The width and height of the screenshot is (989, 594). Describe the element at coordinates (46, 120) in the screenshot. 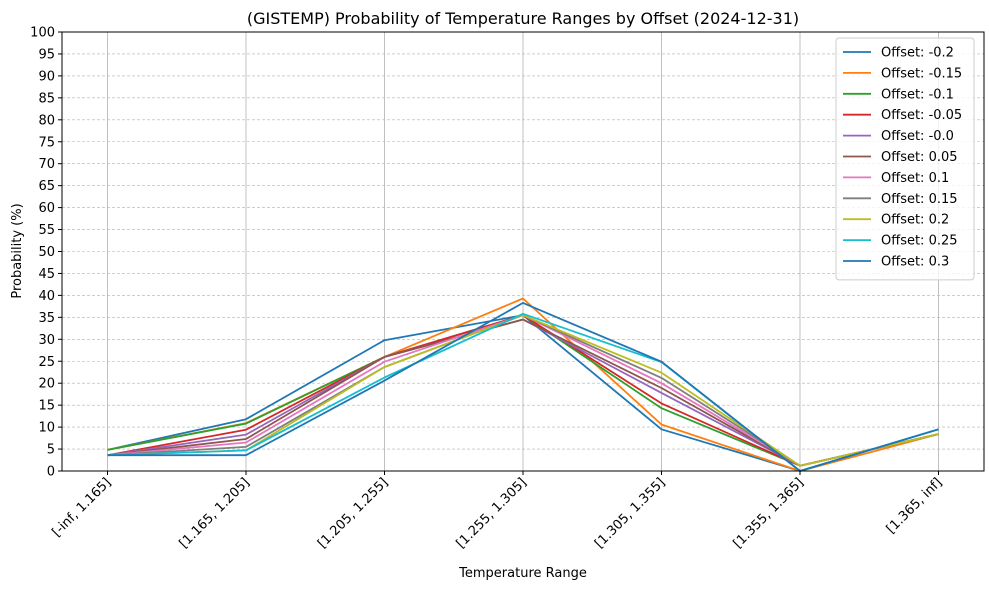

I see `y-tick-label: 80` at that location.